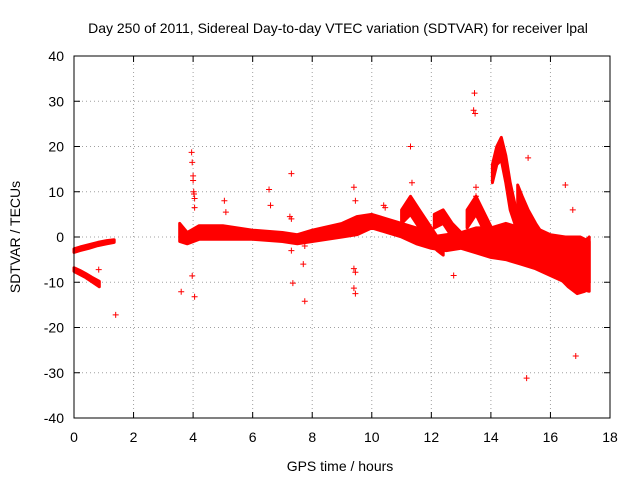 Image resolution: width=640 pixels, height=480 pixels. Describe the element at coordinates (54, 373) in the screenshot. I see `y-tick-label: -30` at that location.